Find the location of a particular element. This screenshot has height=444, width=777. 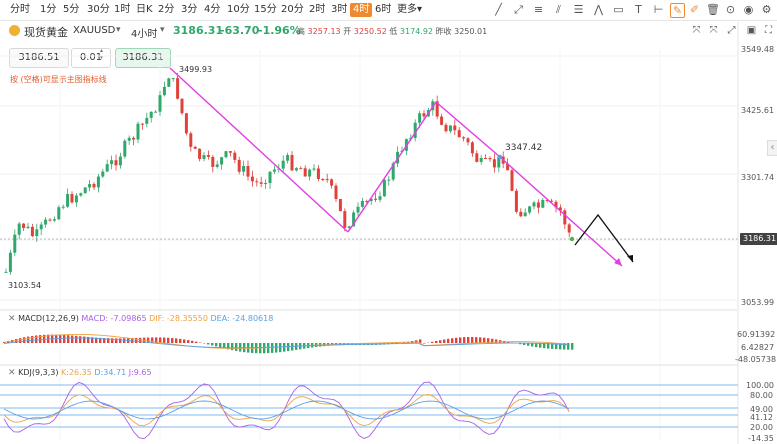

prev-close-value: 3250.01 is located at coordinates (471, 31).